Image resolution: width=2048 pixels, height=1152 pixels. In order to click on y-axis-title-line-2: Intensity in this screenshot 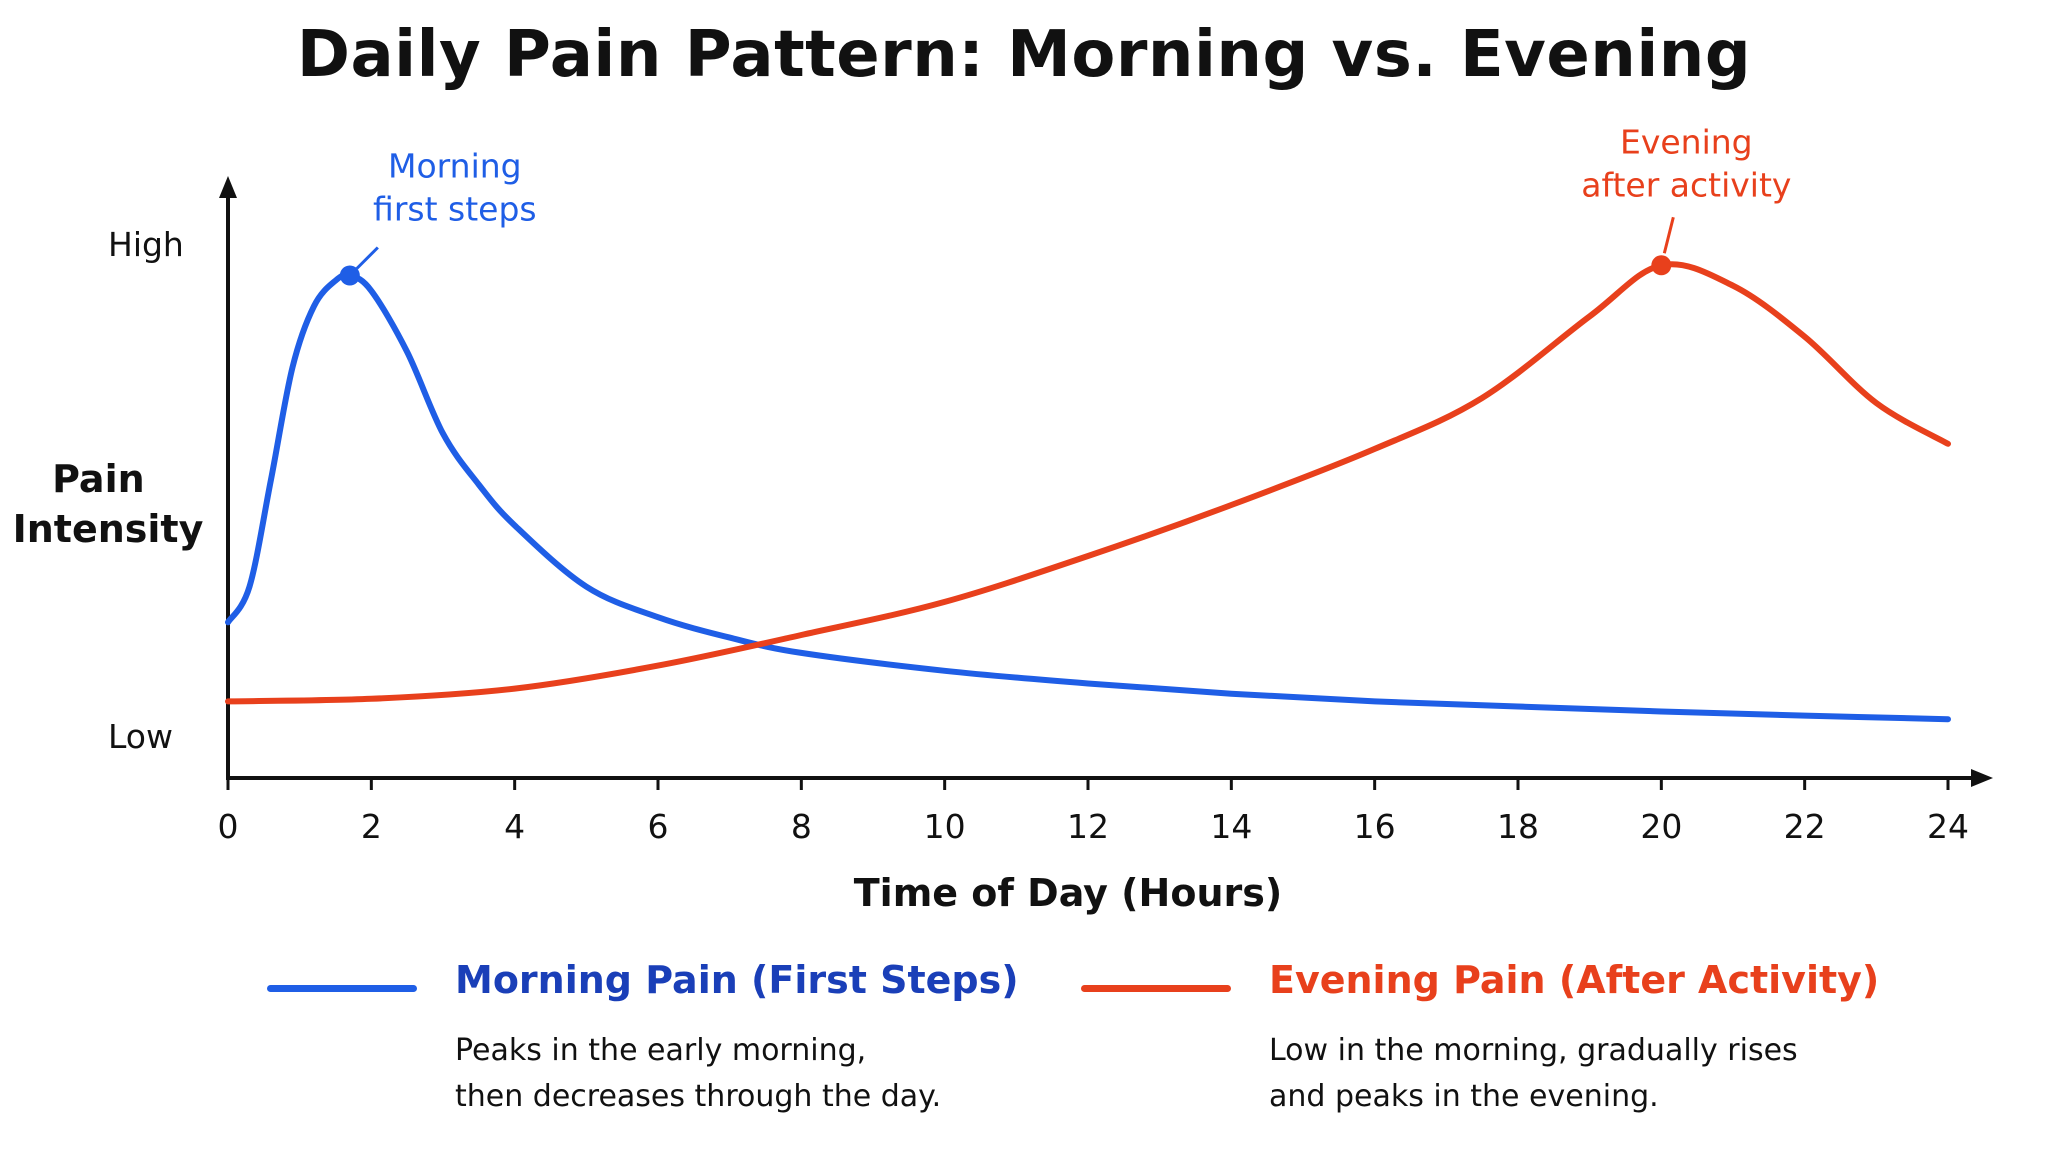, I will do `click(108, 529)`.